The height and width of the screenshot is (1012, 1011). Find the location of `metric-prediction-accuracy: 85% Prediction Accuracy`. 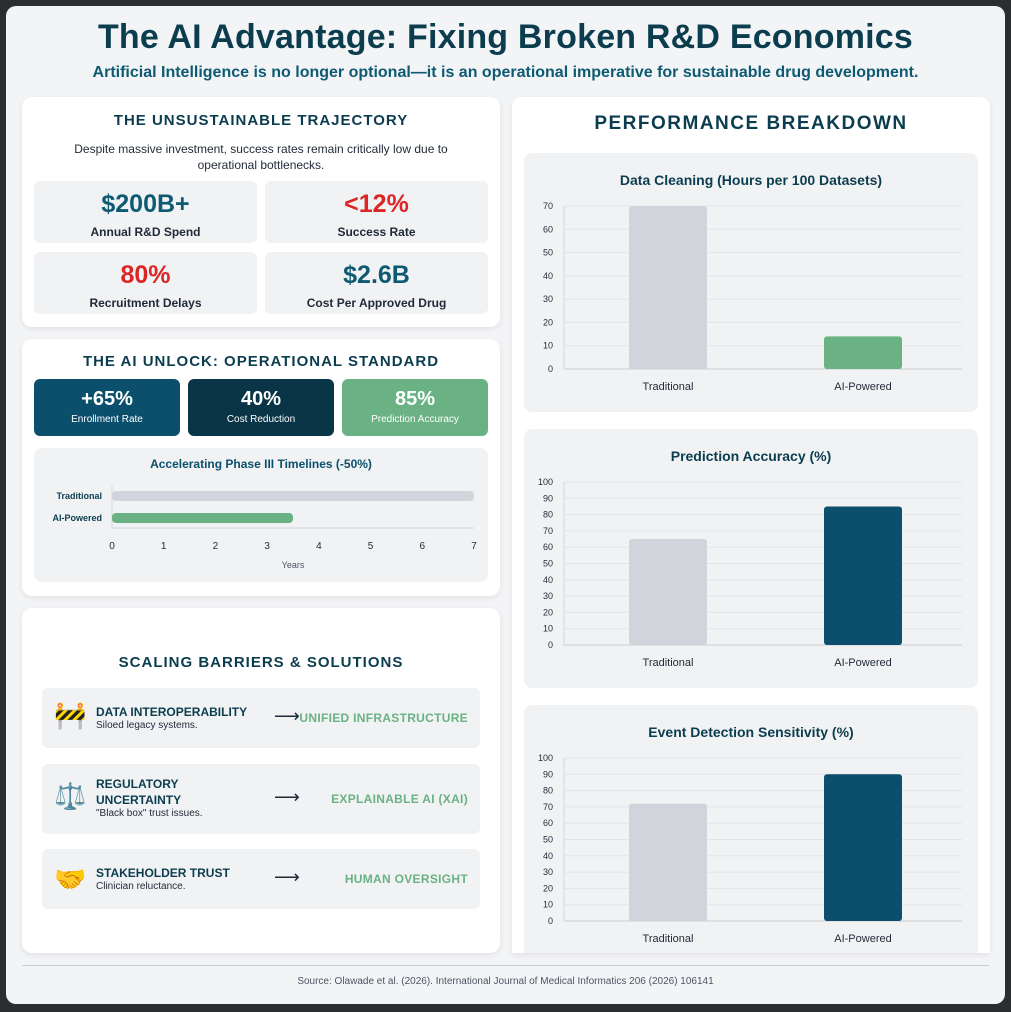

metric-prediction-accuracy: 85% Prediction Accuracy is located at coordinates (415, 407).